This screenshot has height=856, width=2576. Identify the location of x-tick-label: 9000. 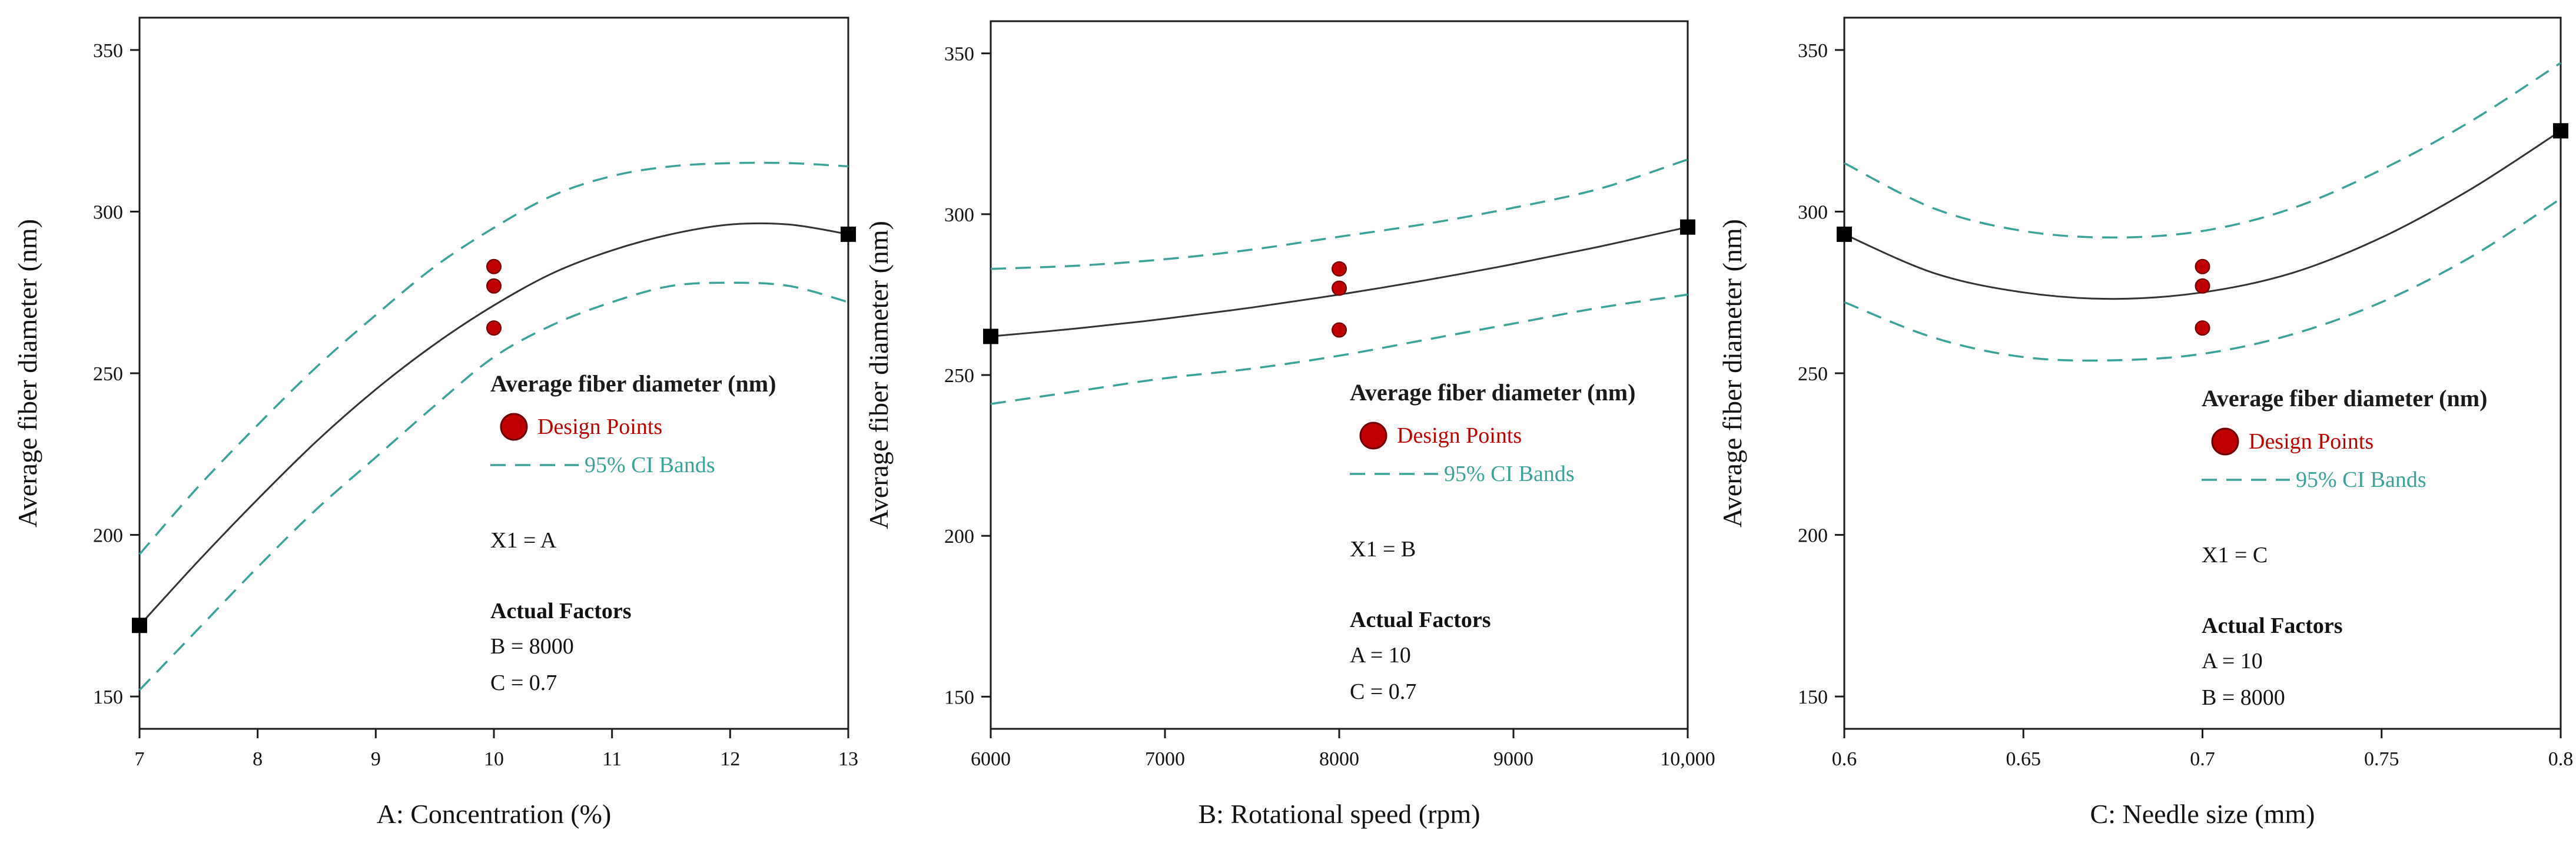
(1513, 759).